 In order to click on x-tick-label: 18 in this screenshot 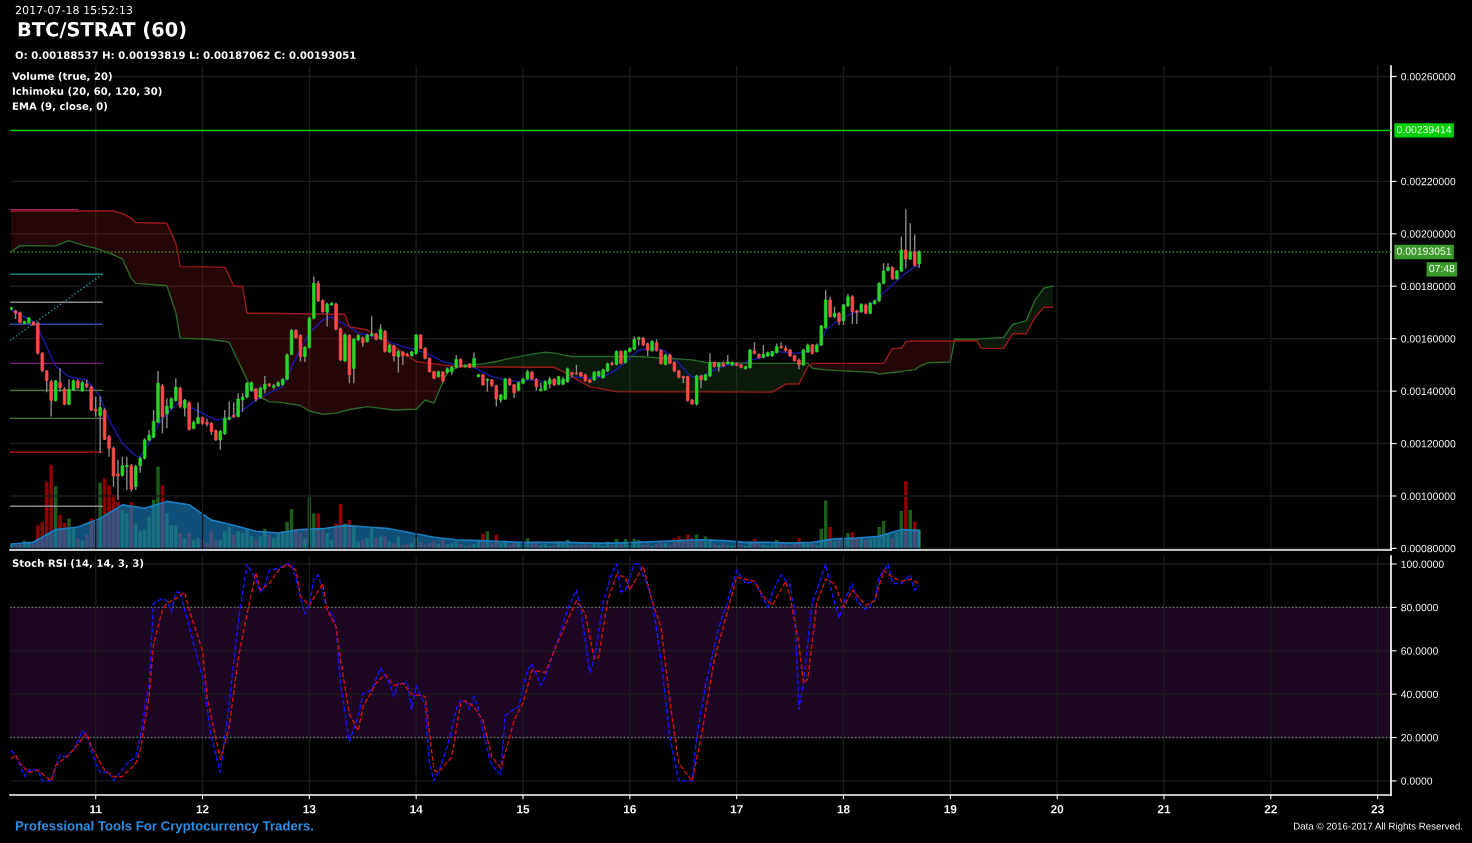, I will do `click(843, 809)`.